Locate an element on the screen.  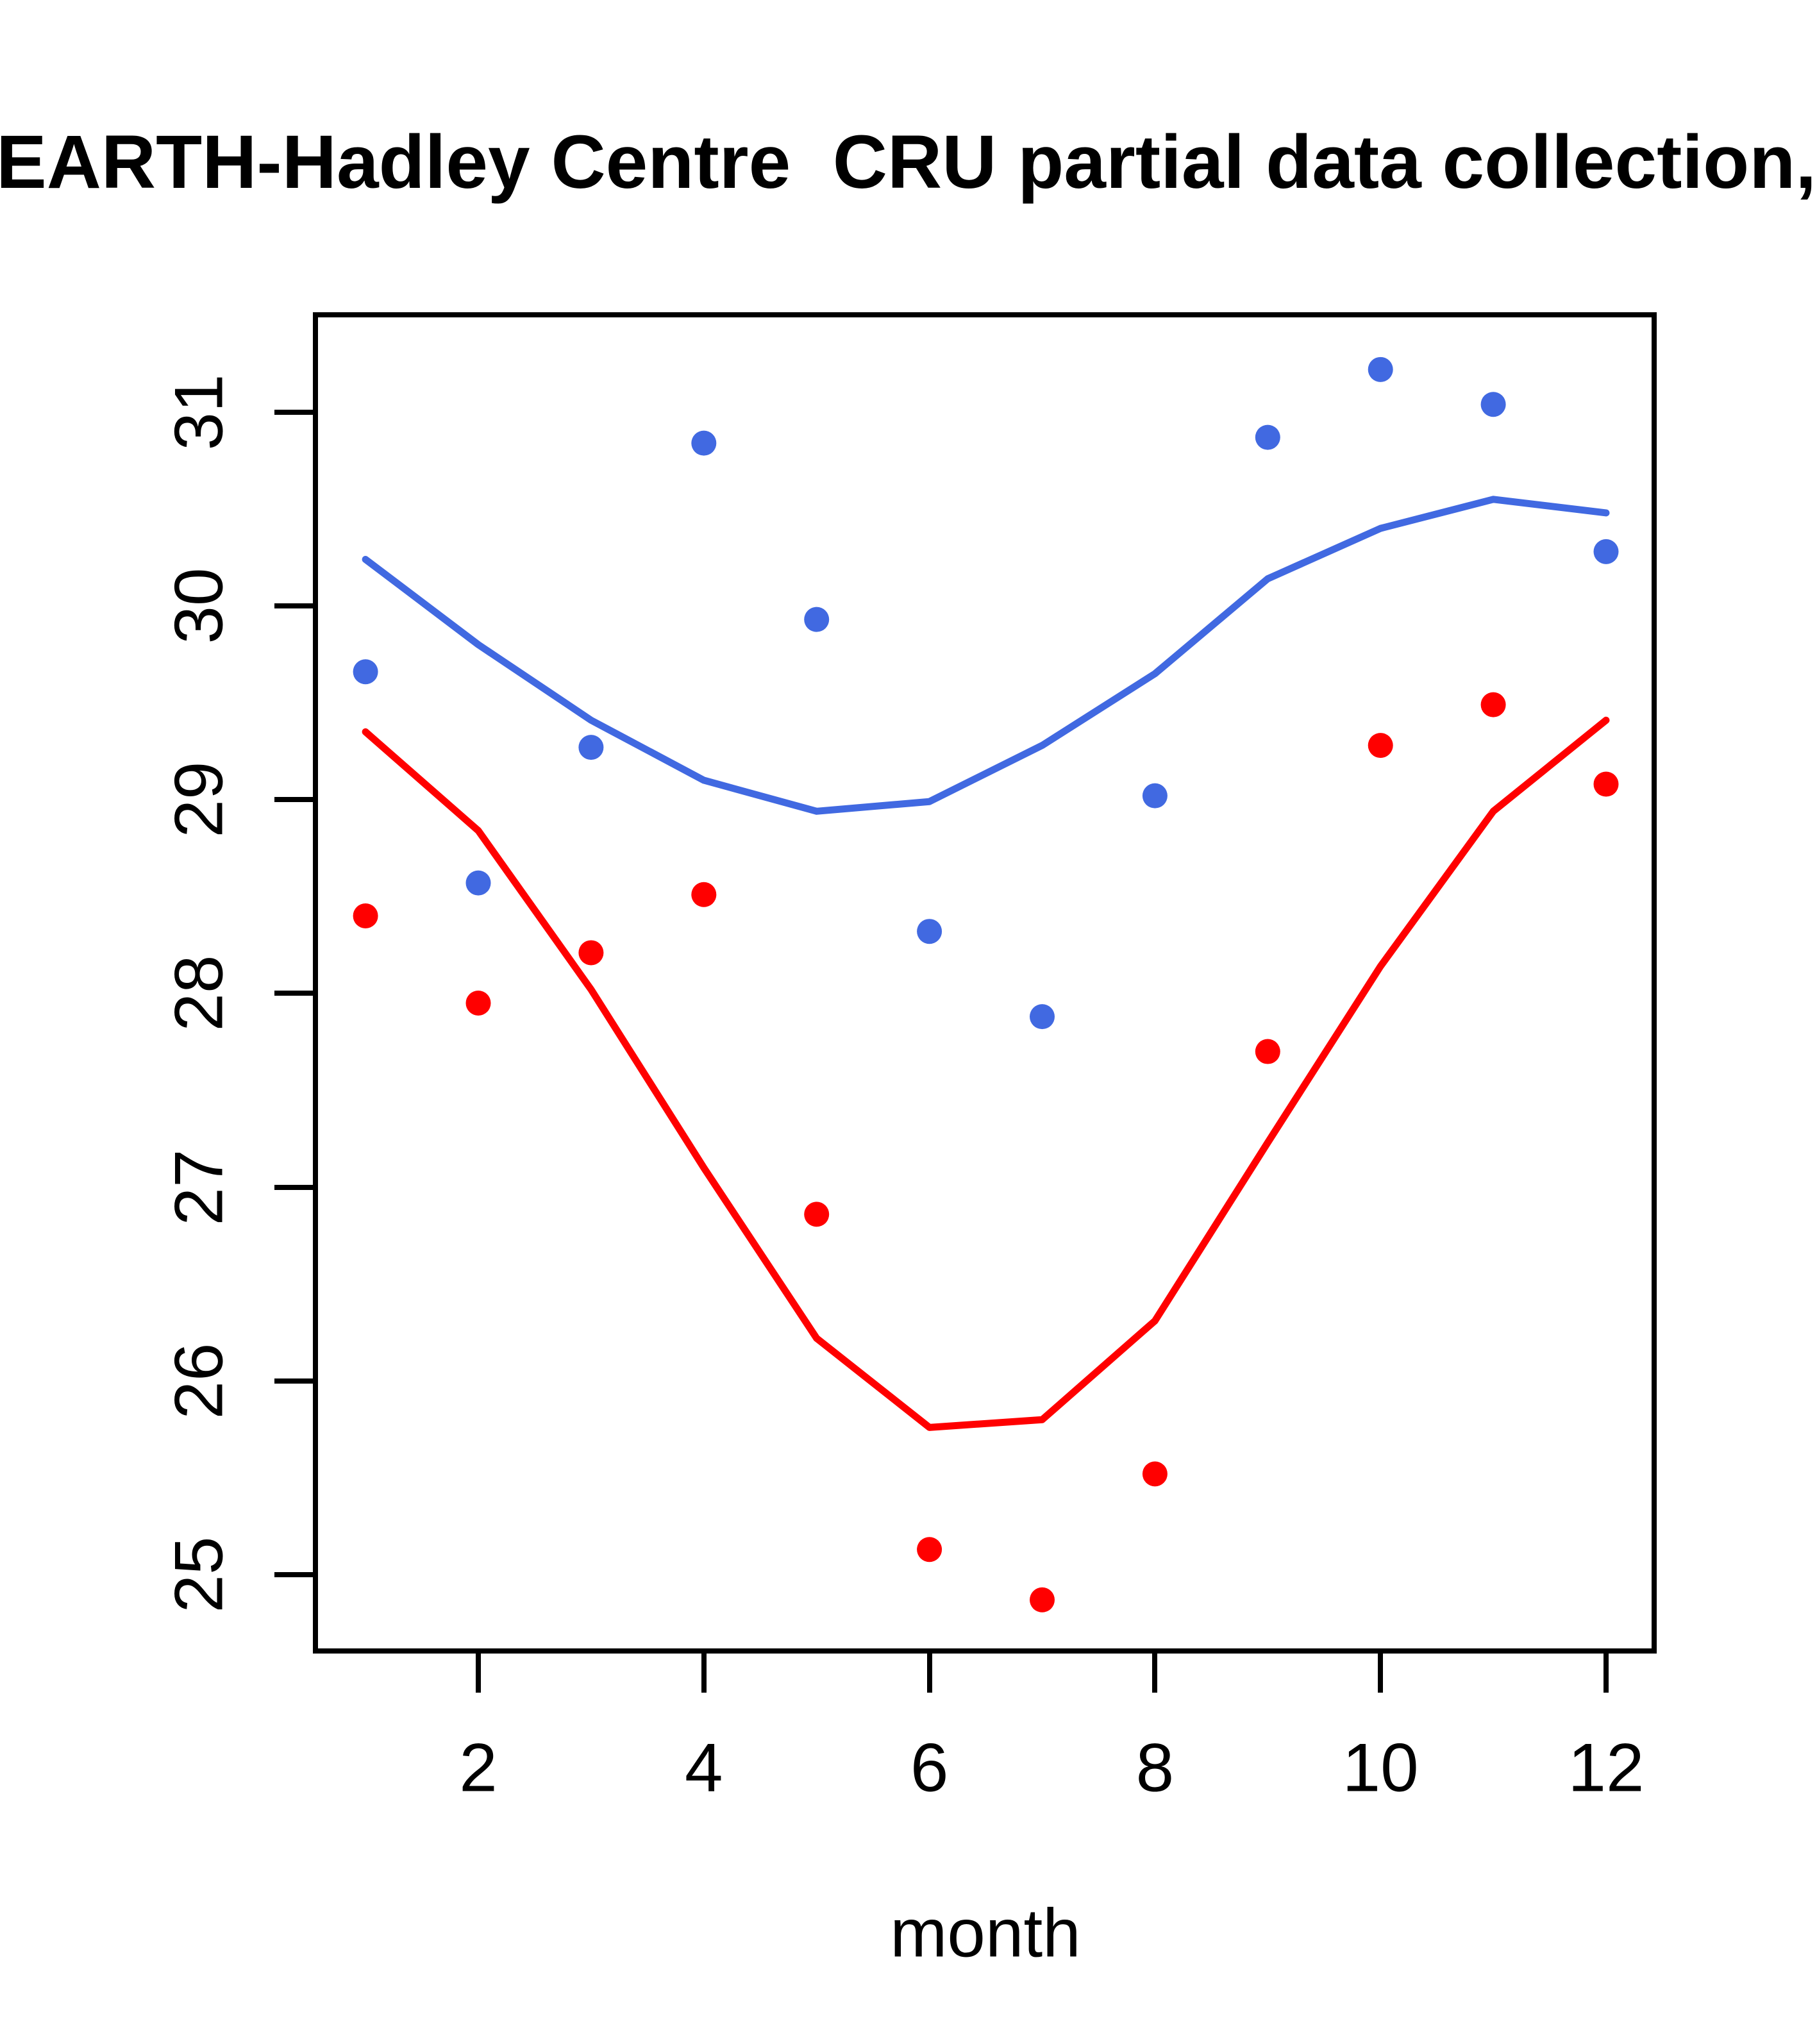
red-point-m4 is located at coordinates (704, 894).